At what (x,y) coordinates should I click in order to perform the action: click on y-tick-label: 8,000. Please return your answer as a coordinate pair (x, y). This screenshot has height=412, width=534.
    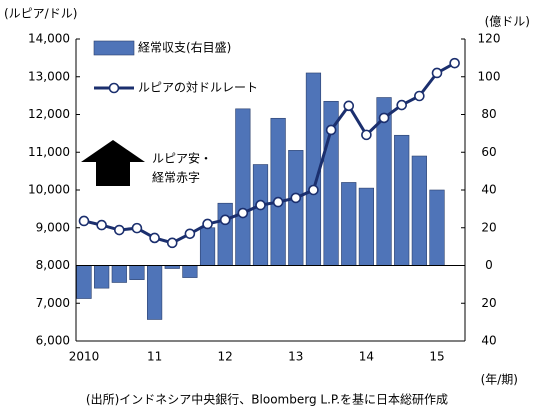
    Looking at the image, I should click on (53, 265).